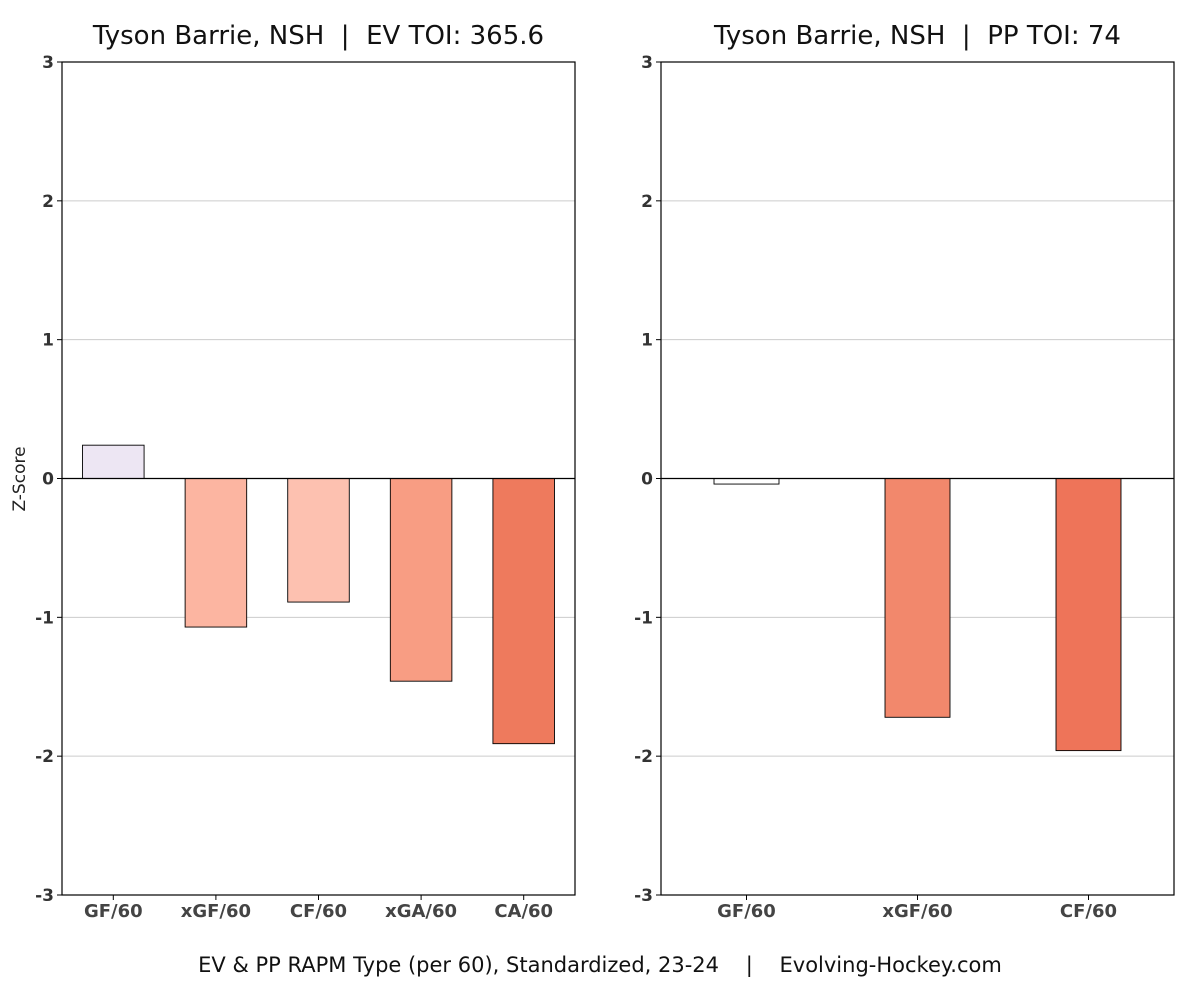 The height and width of the screenshot is (988, 1200). I want to click on pp-y-tick-label: -3, so click(643, 896).